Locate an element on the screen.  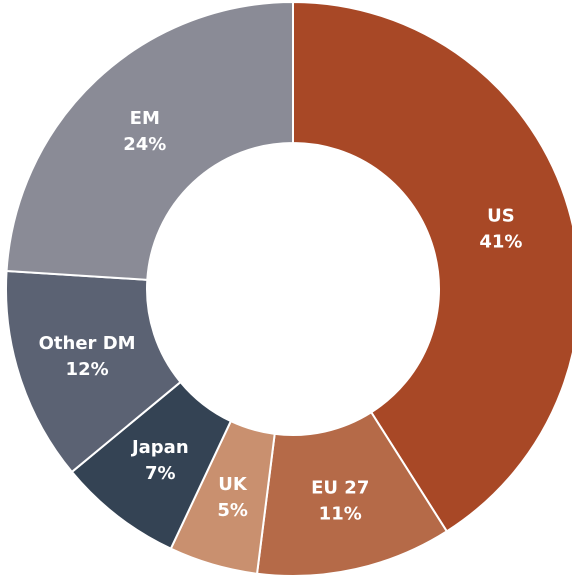
segment-label: Other DM is located at coordinates (87, 343).